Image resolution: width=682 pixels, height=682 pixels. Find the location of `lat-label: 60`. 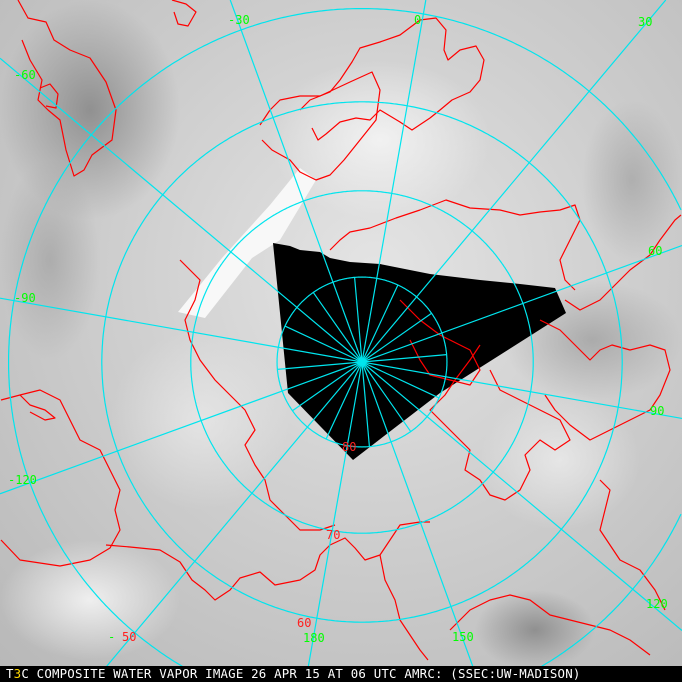

lat-label: 60 is located at coordinates (304, 623).